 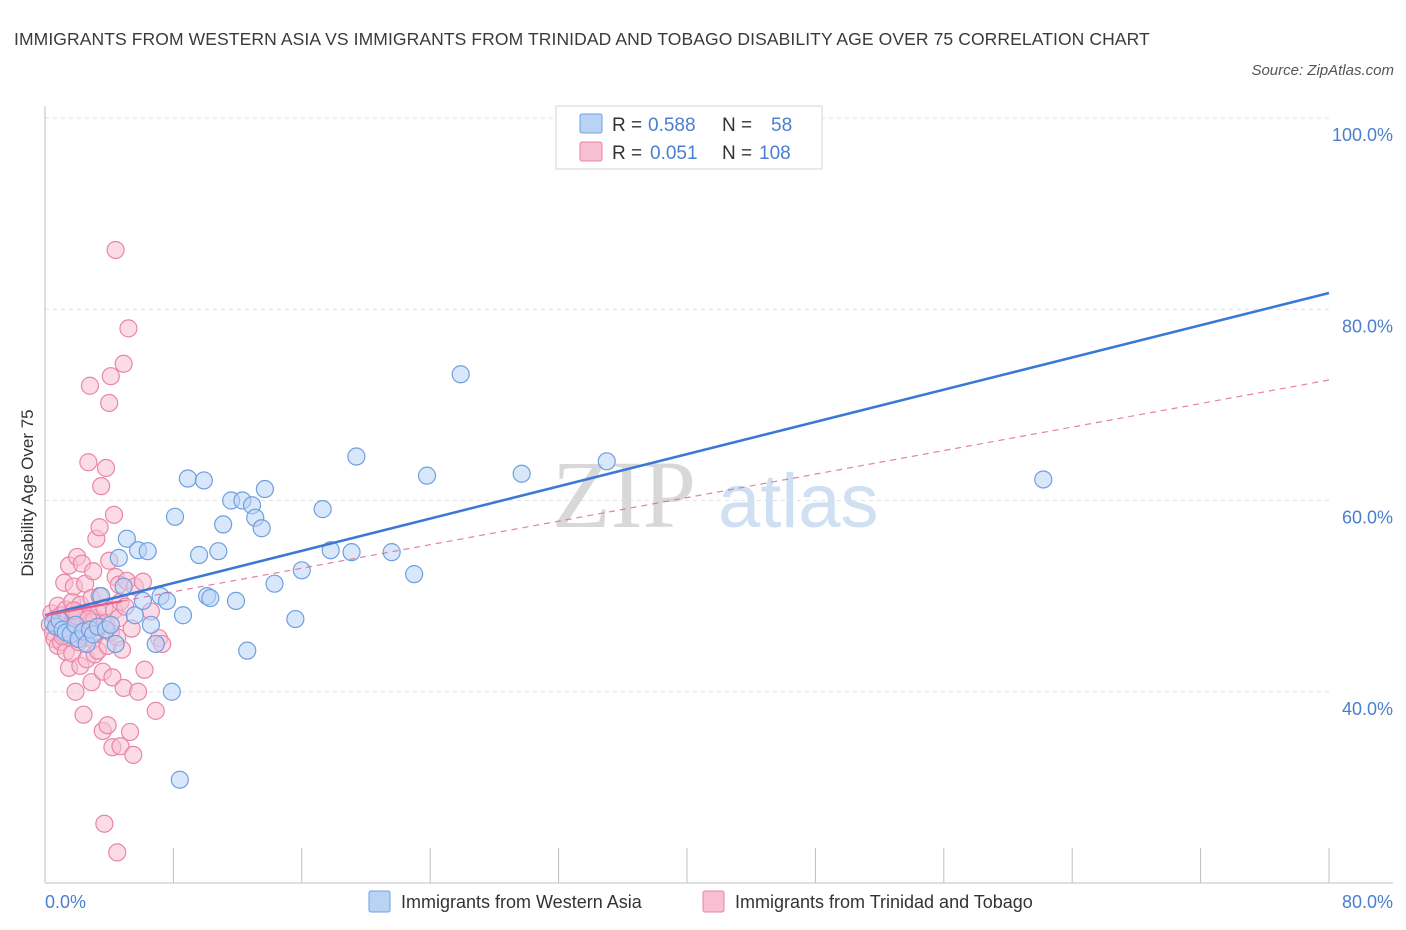 What do you see at coordinates (689, 137) in the screenshot?
I see `legend-top: R = 0.588 N = 58 R = 0.051 N = 108` at bounding box center [689, 137].